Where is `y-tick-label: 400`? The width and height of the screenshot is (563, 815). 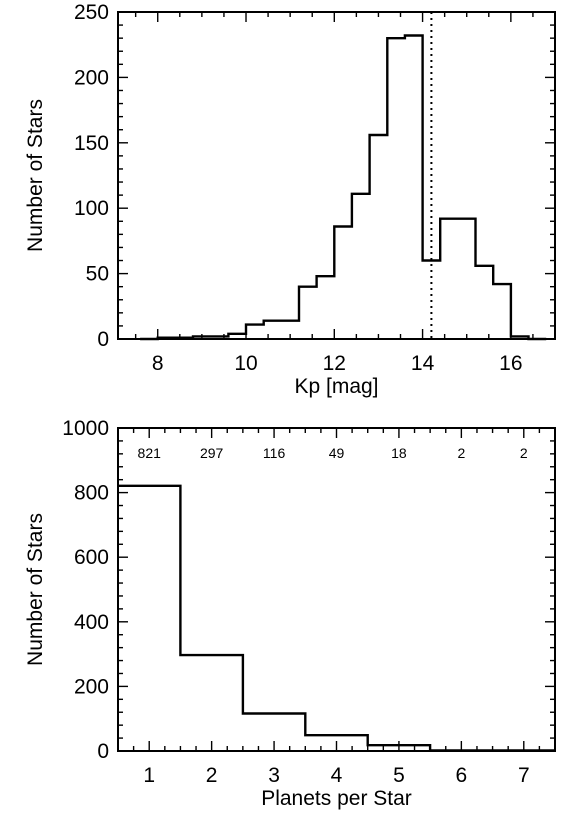
y-tick-label: 400 is located at coordinates (91, 622).